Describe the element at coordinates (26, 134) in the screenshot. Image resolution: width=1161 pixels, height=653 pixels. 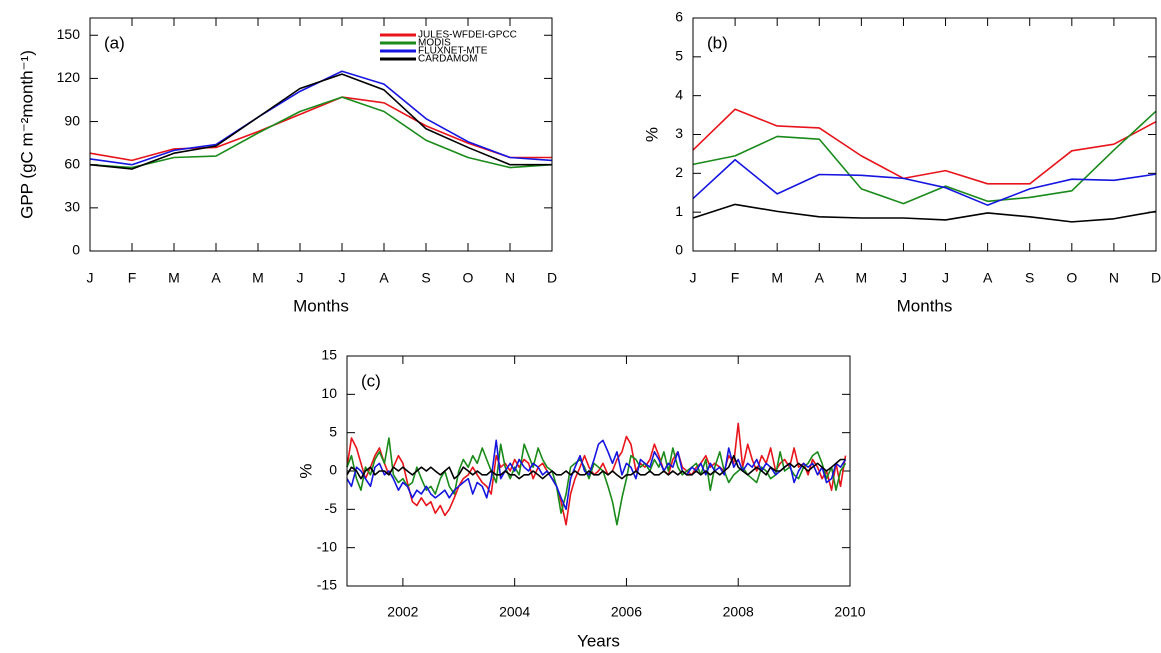
I see `y-axis-label: GPP (gC m⁻²month⁻¹)` at that location.